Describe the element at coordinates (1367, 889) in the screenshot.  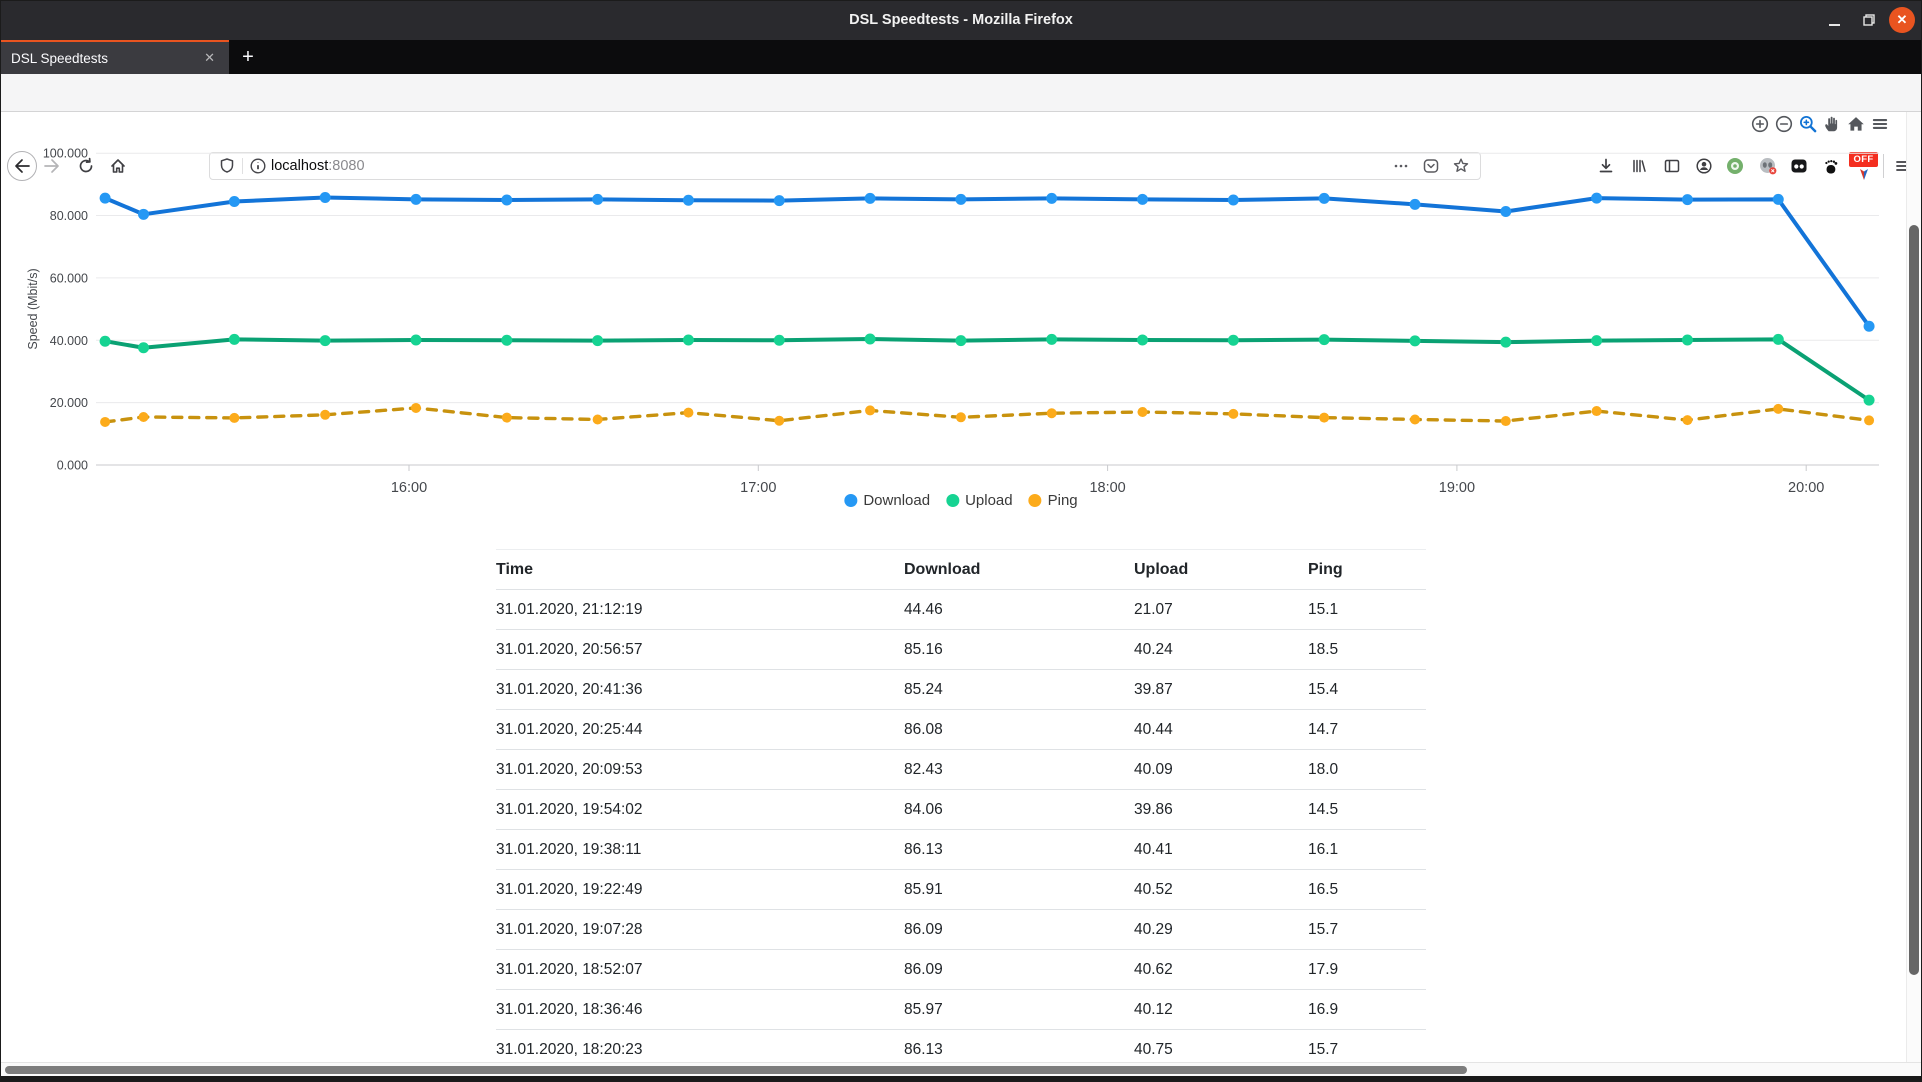
I see `table-cell: 16.5` at that location.